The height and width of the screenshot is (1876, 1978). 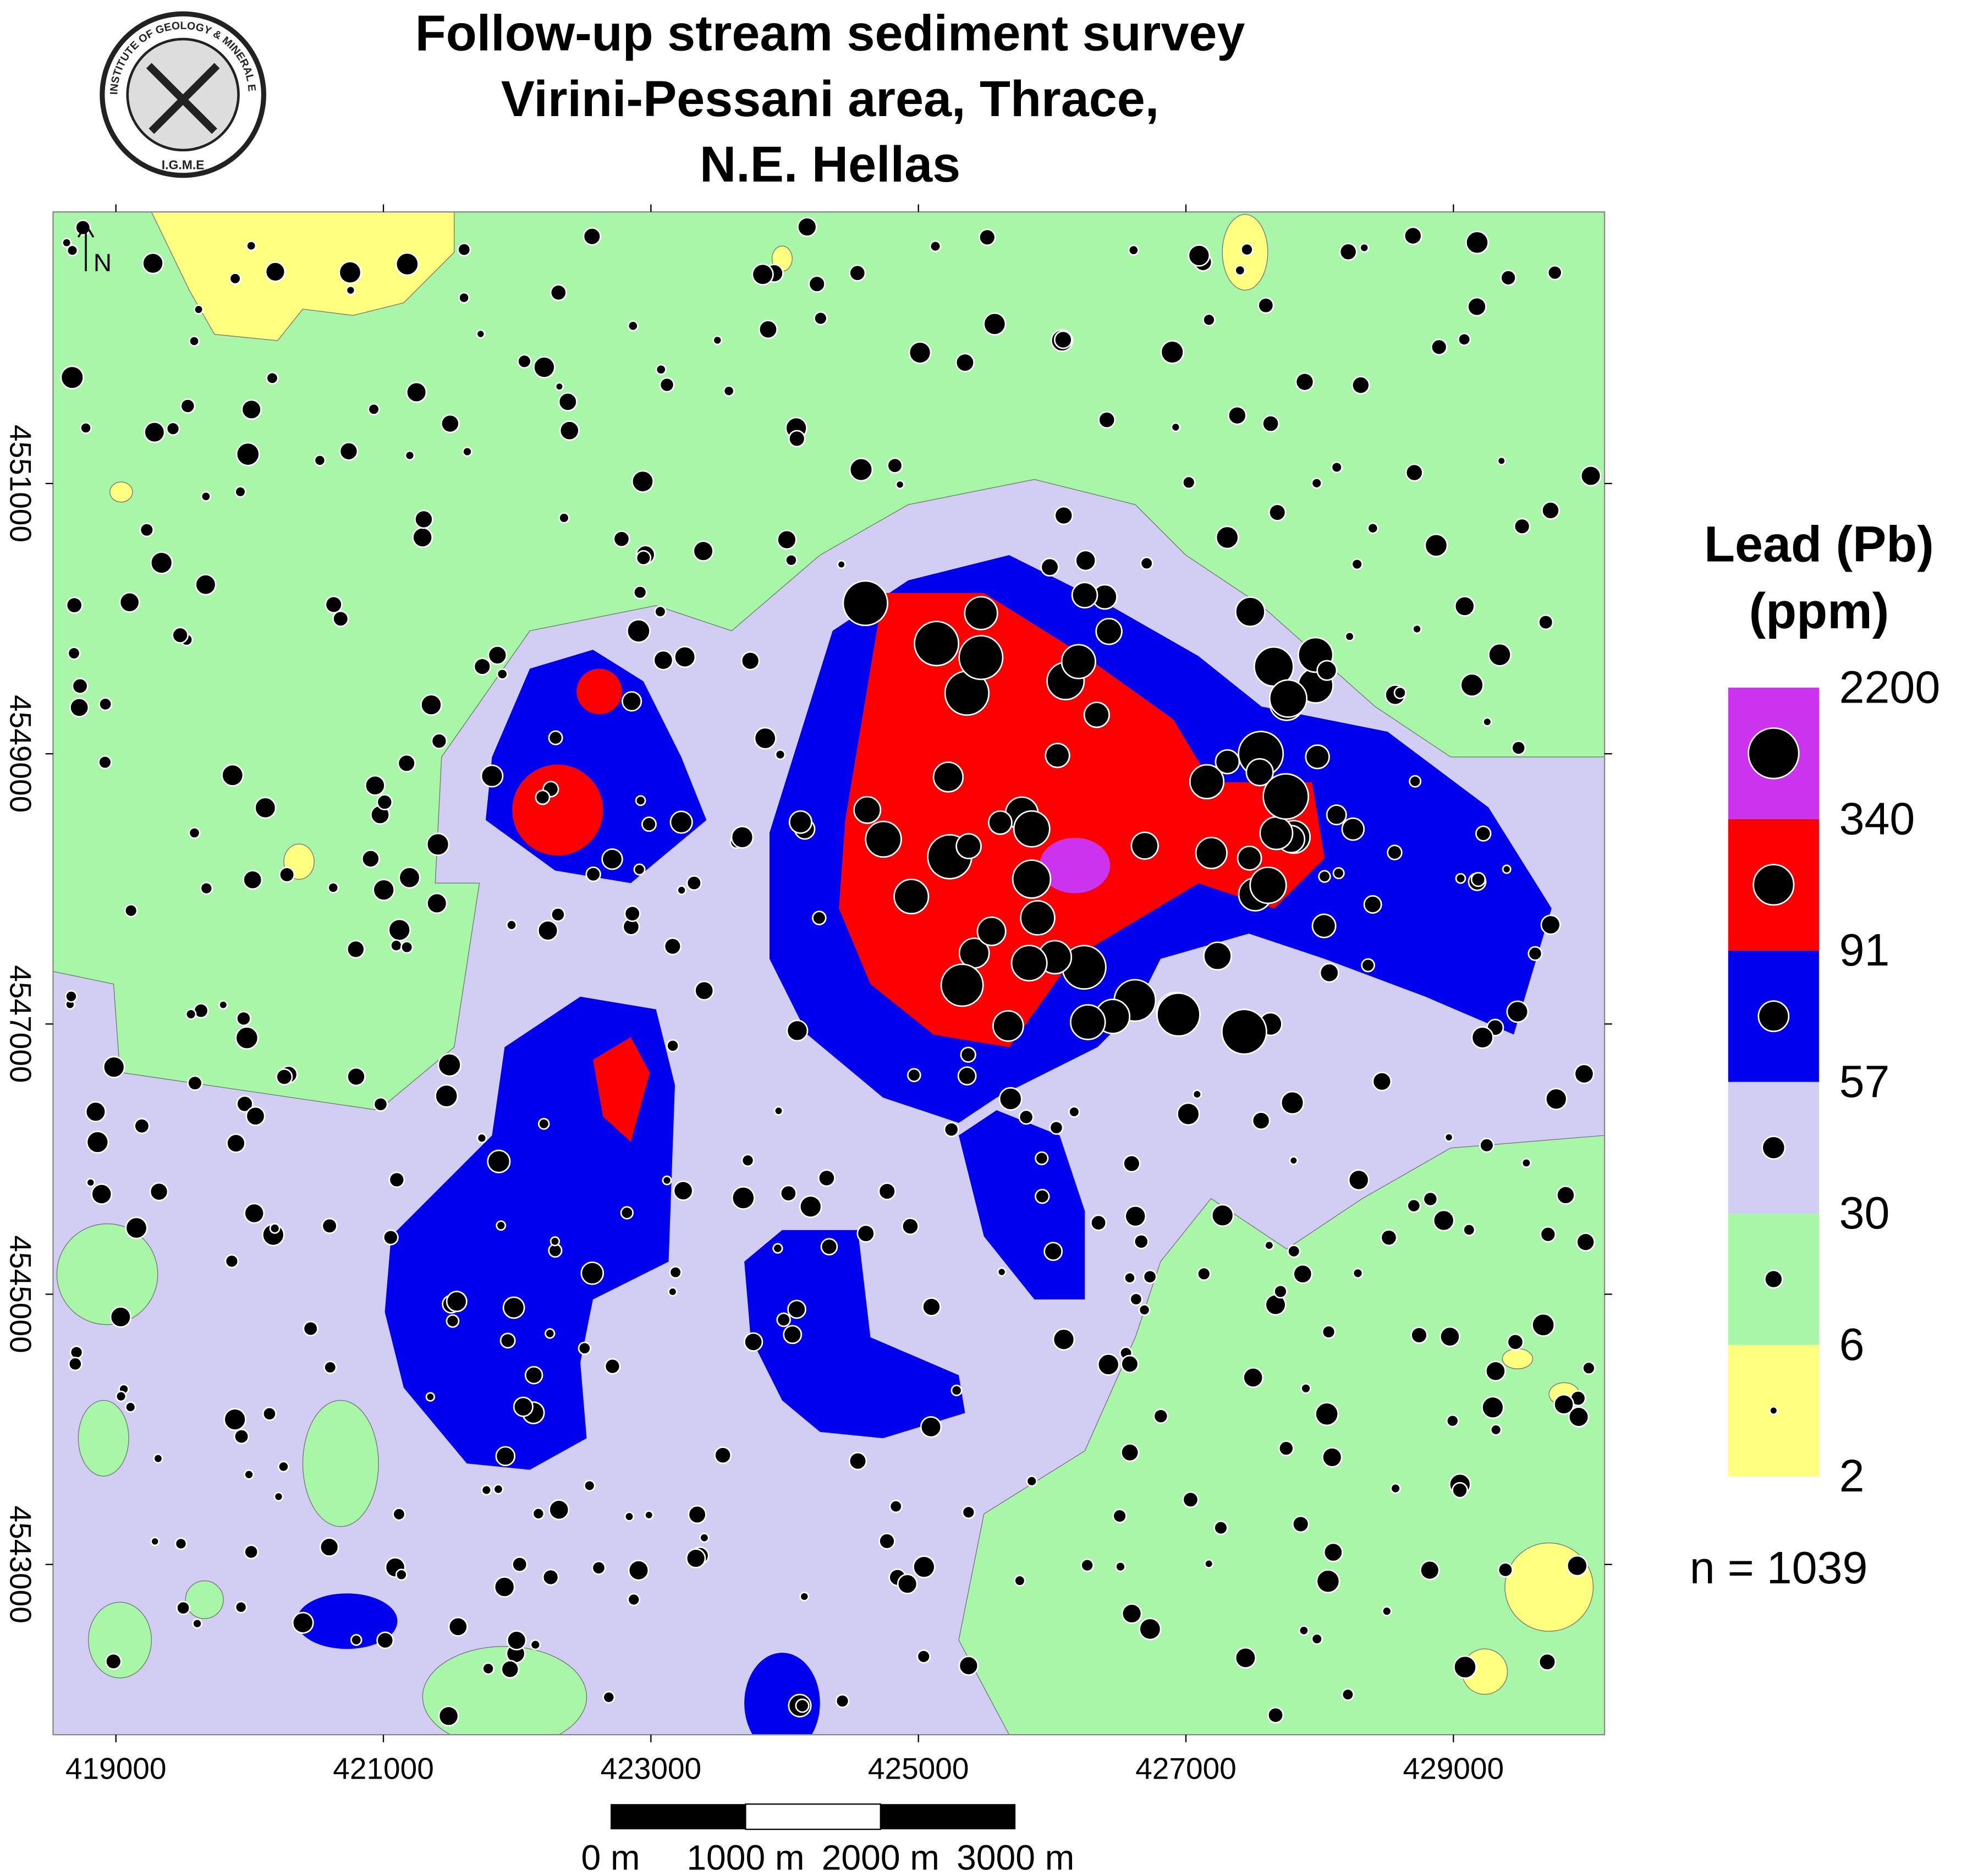 What do you see at coordinates (1852, 1476) in the screenshot?
I see `legend-break: 2` at bounding box center [1852, 1476].